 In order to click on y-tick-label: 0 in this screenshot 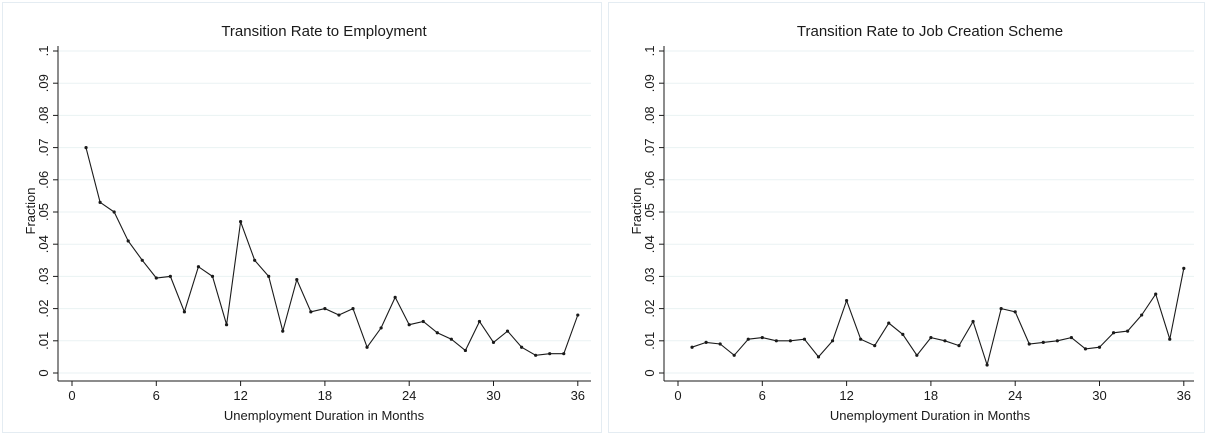, I will do `click(649, 372)`.